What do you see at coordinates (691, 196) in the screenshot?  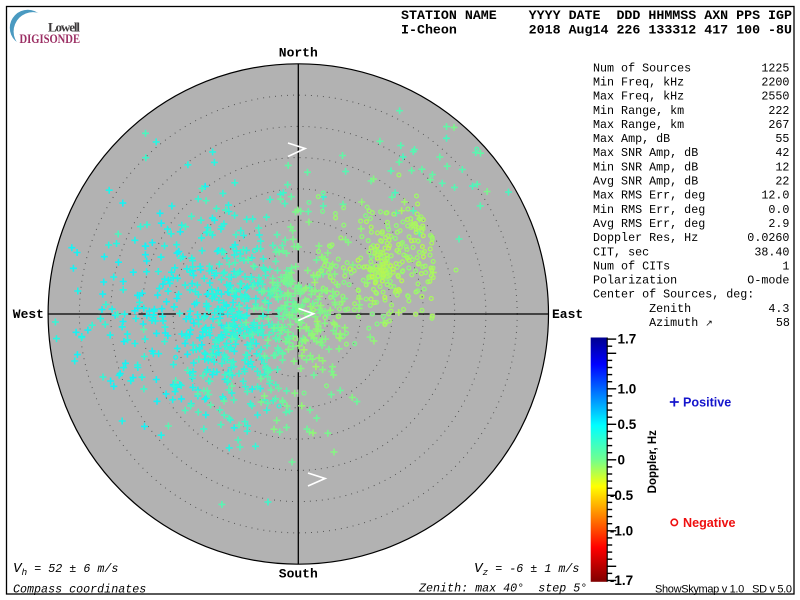 I see `svg-text: Max RMS Err, deg 12.0` at bounding box center [691, 196].